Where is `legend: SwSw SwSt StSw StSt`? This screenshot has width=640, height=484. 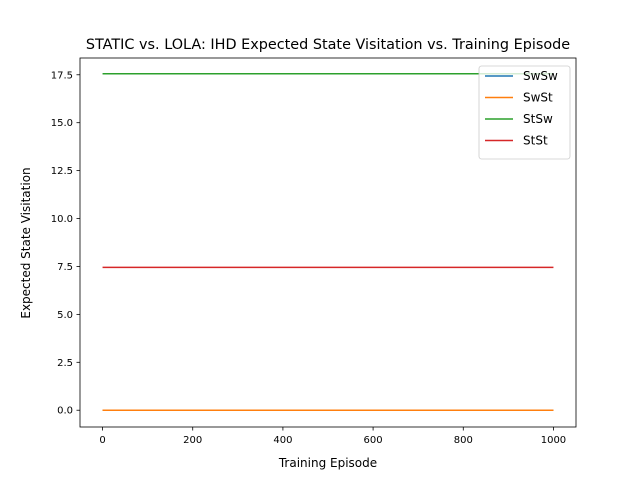
legend: SwSw SwSt StSw StSt is located at coordinates (524, 112).